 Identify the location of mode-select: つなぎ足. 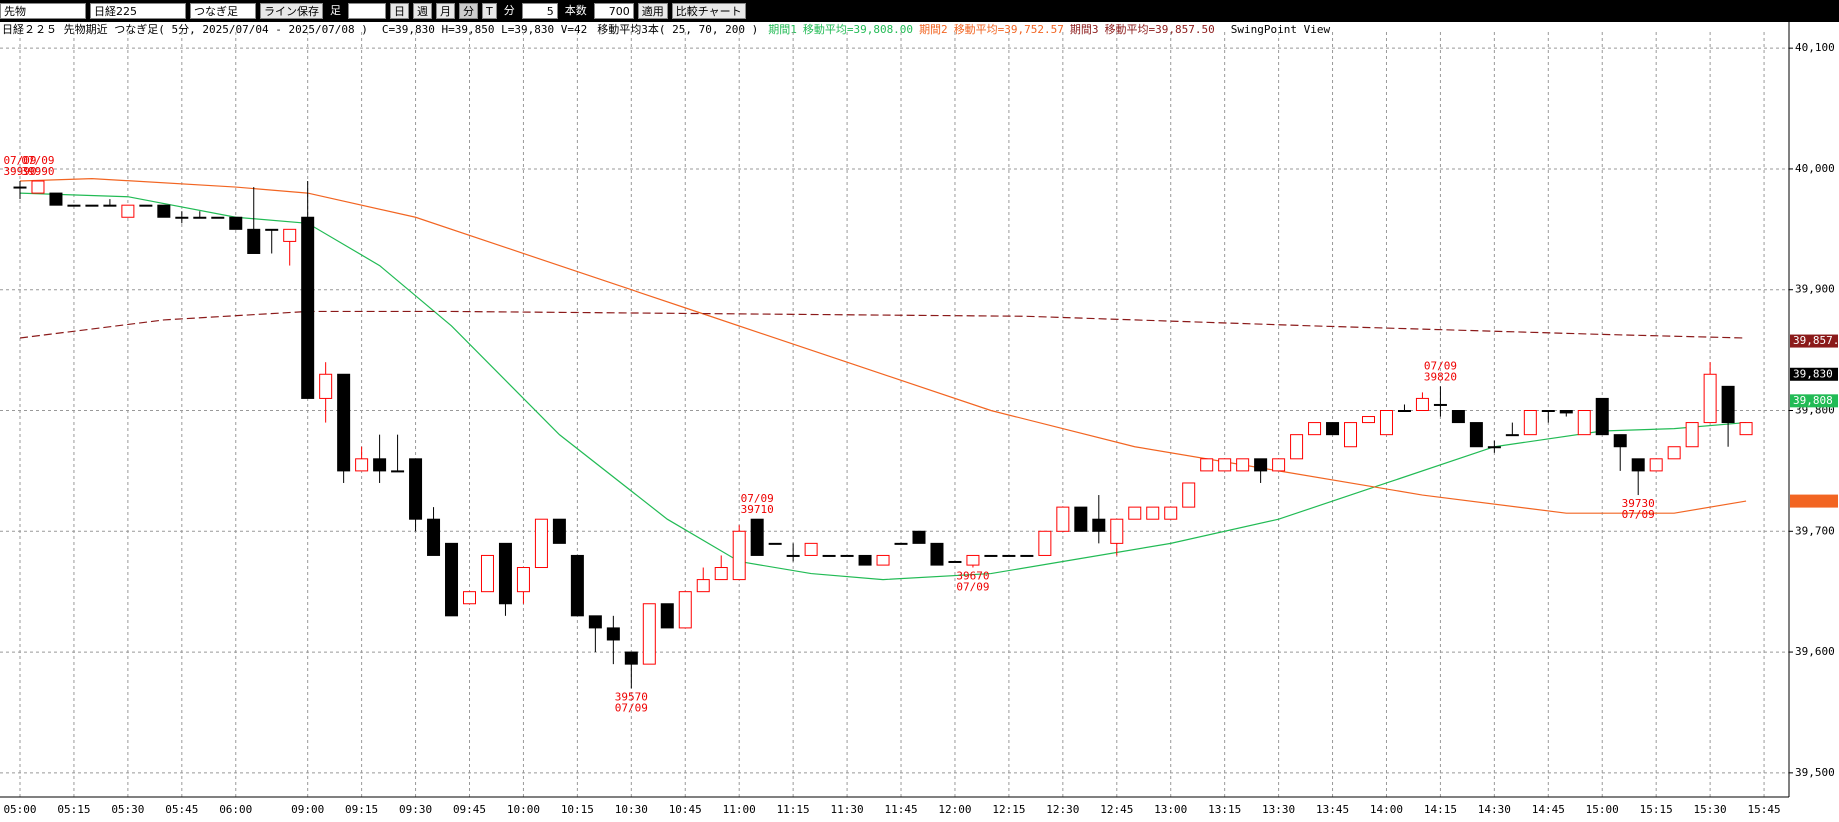
(223, 11).